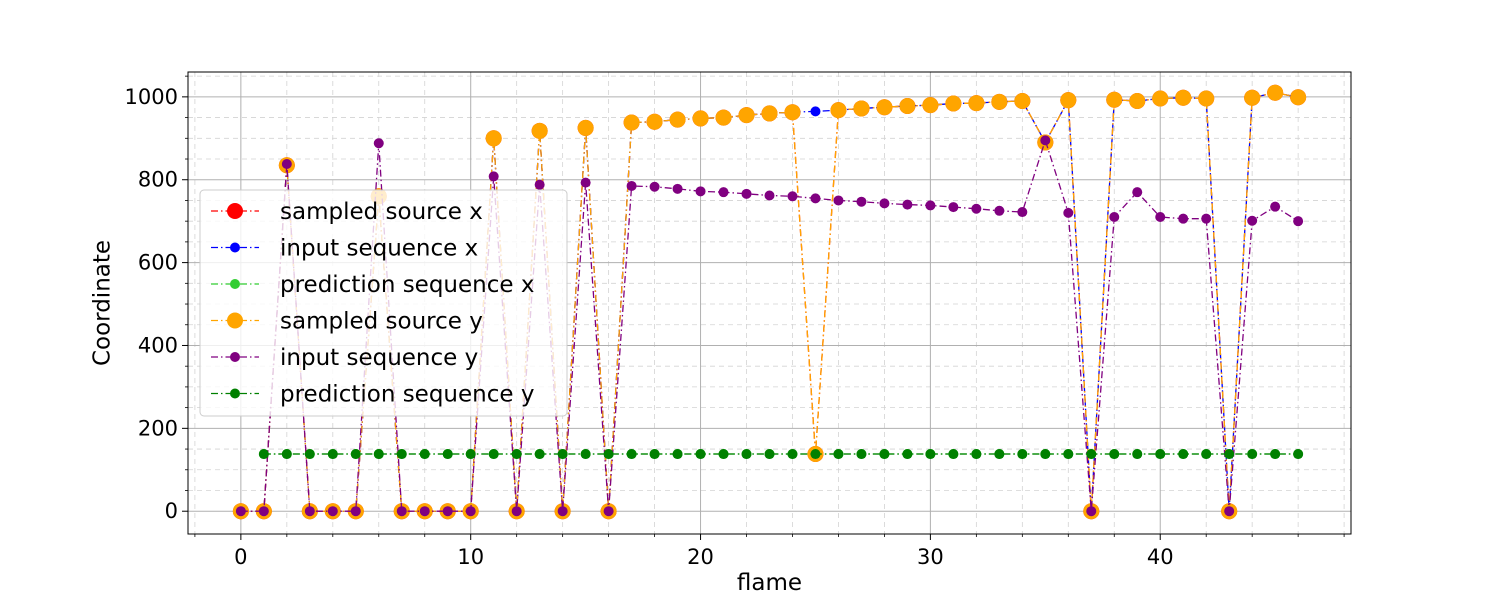 This screenshot has height=600, width=1500. What do you see at coordinates (407, 285) in the screenshot?
I see `legend-label: prediction sequence x` at bounding box center [407, 285].